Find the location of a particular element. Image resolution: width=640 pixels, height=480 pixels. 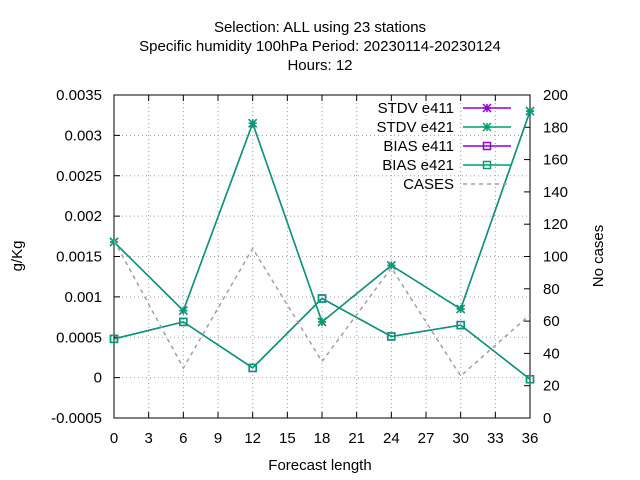

title-line-3: Hours: 12 is located at coordinates (319, 65).